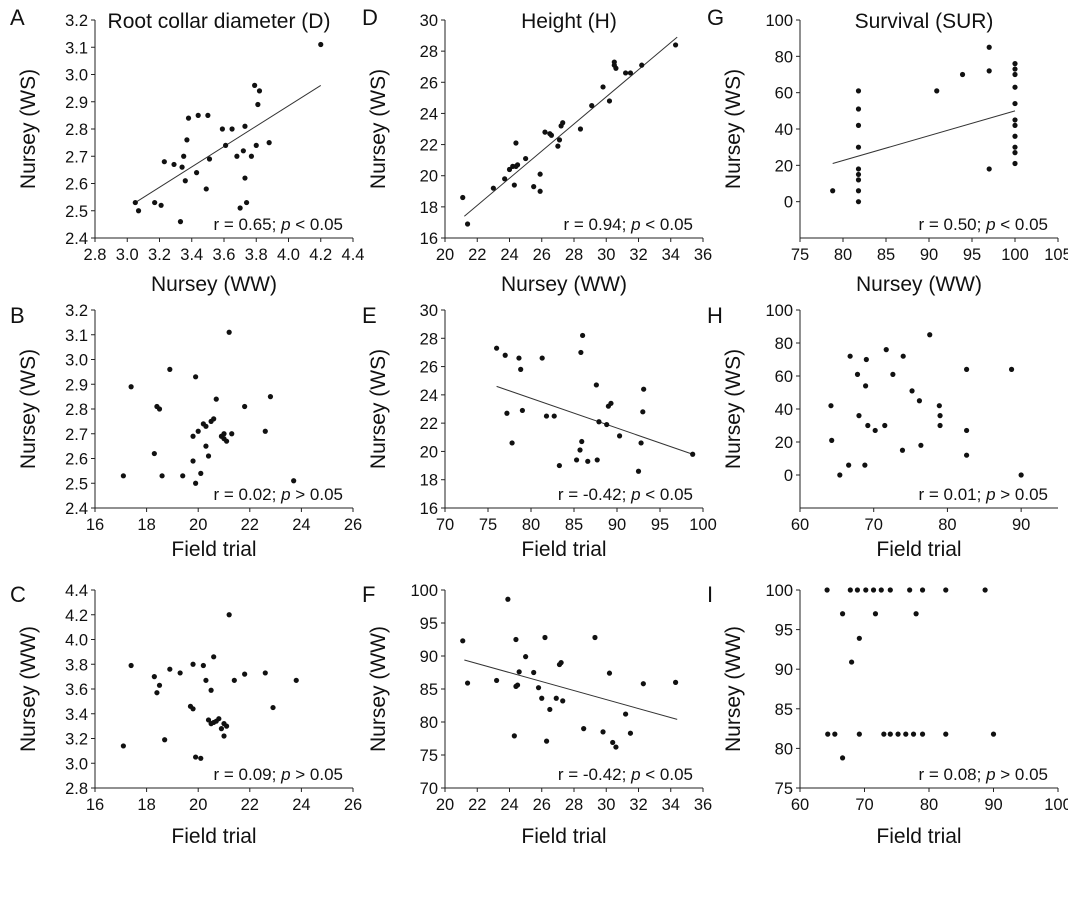  I want to click on y-tick-label: 4.4, so click(76, 591).